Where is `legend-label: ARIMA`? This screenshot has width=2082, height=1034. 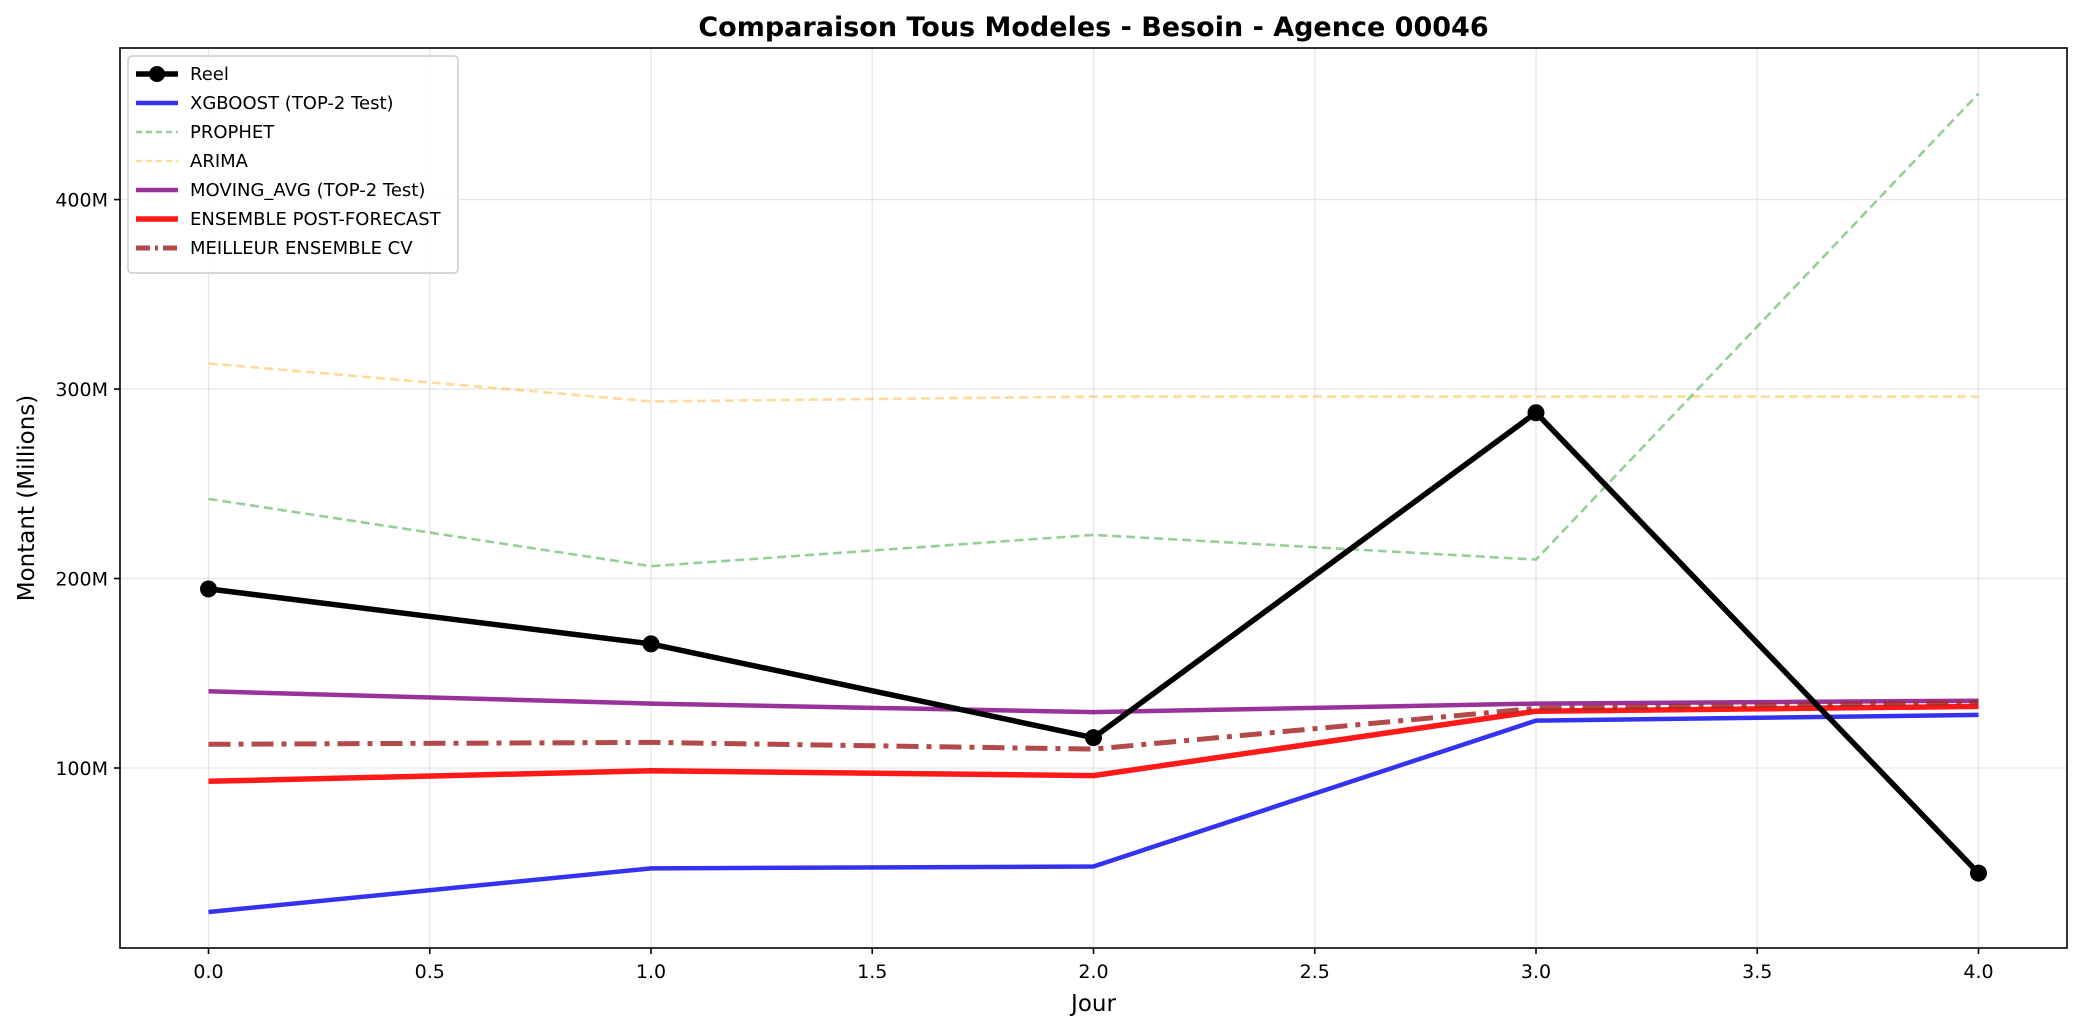
legend-label: ARIMA is located at coordinates (219, 161).